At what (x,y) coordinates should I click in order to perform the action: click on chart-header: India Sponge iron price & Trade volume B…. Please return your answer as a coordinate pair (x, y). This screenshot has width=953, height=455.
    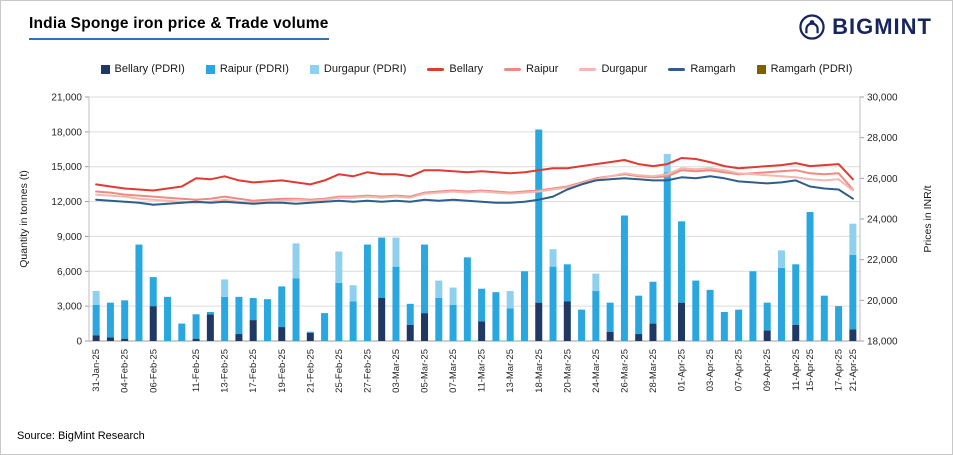
    Looking at the image, I should click on (476, 33).